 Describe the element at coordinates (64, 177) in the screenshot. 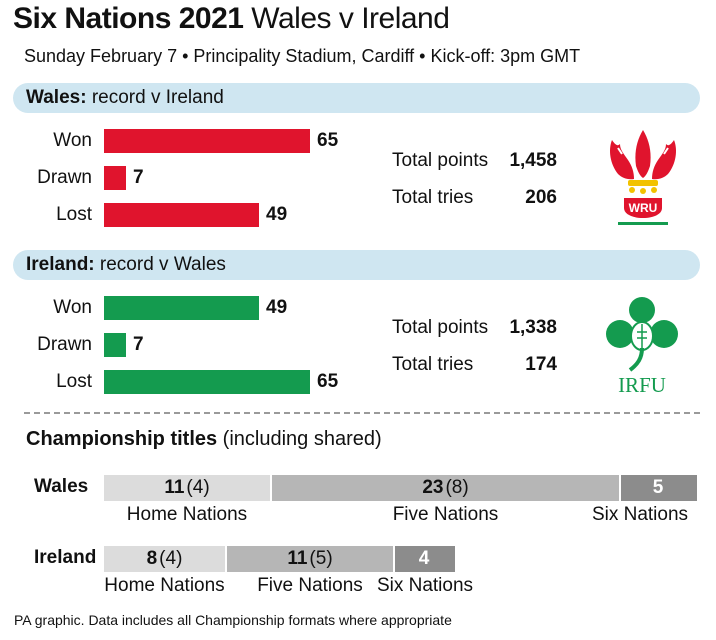

I see `wales-drawn-label: Drawn` at that location.